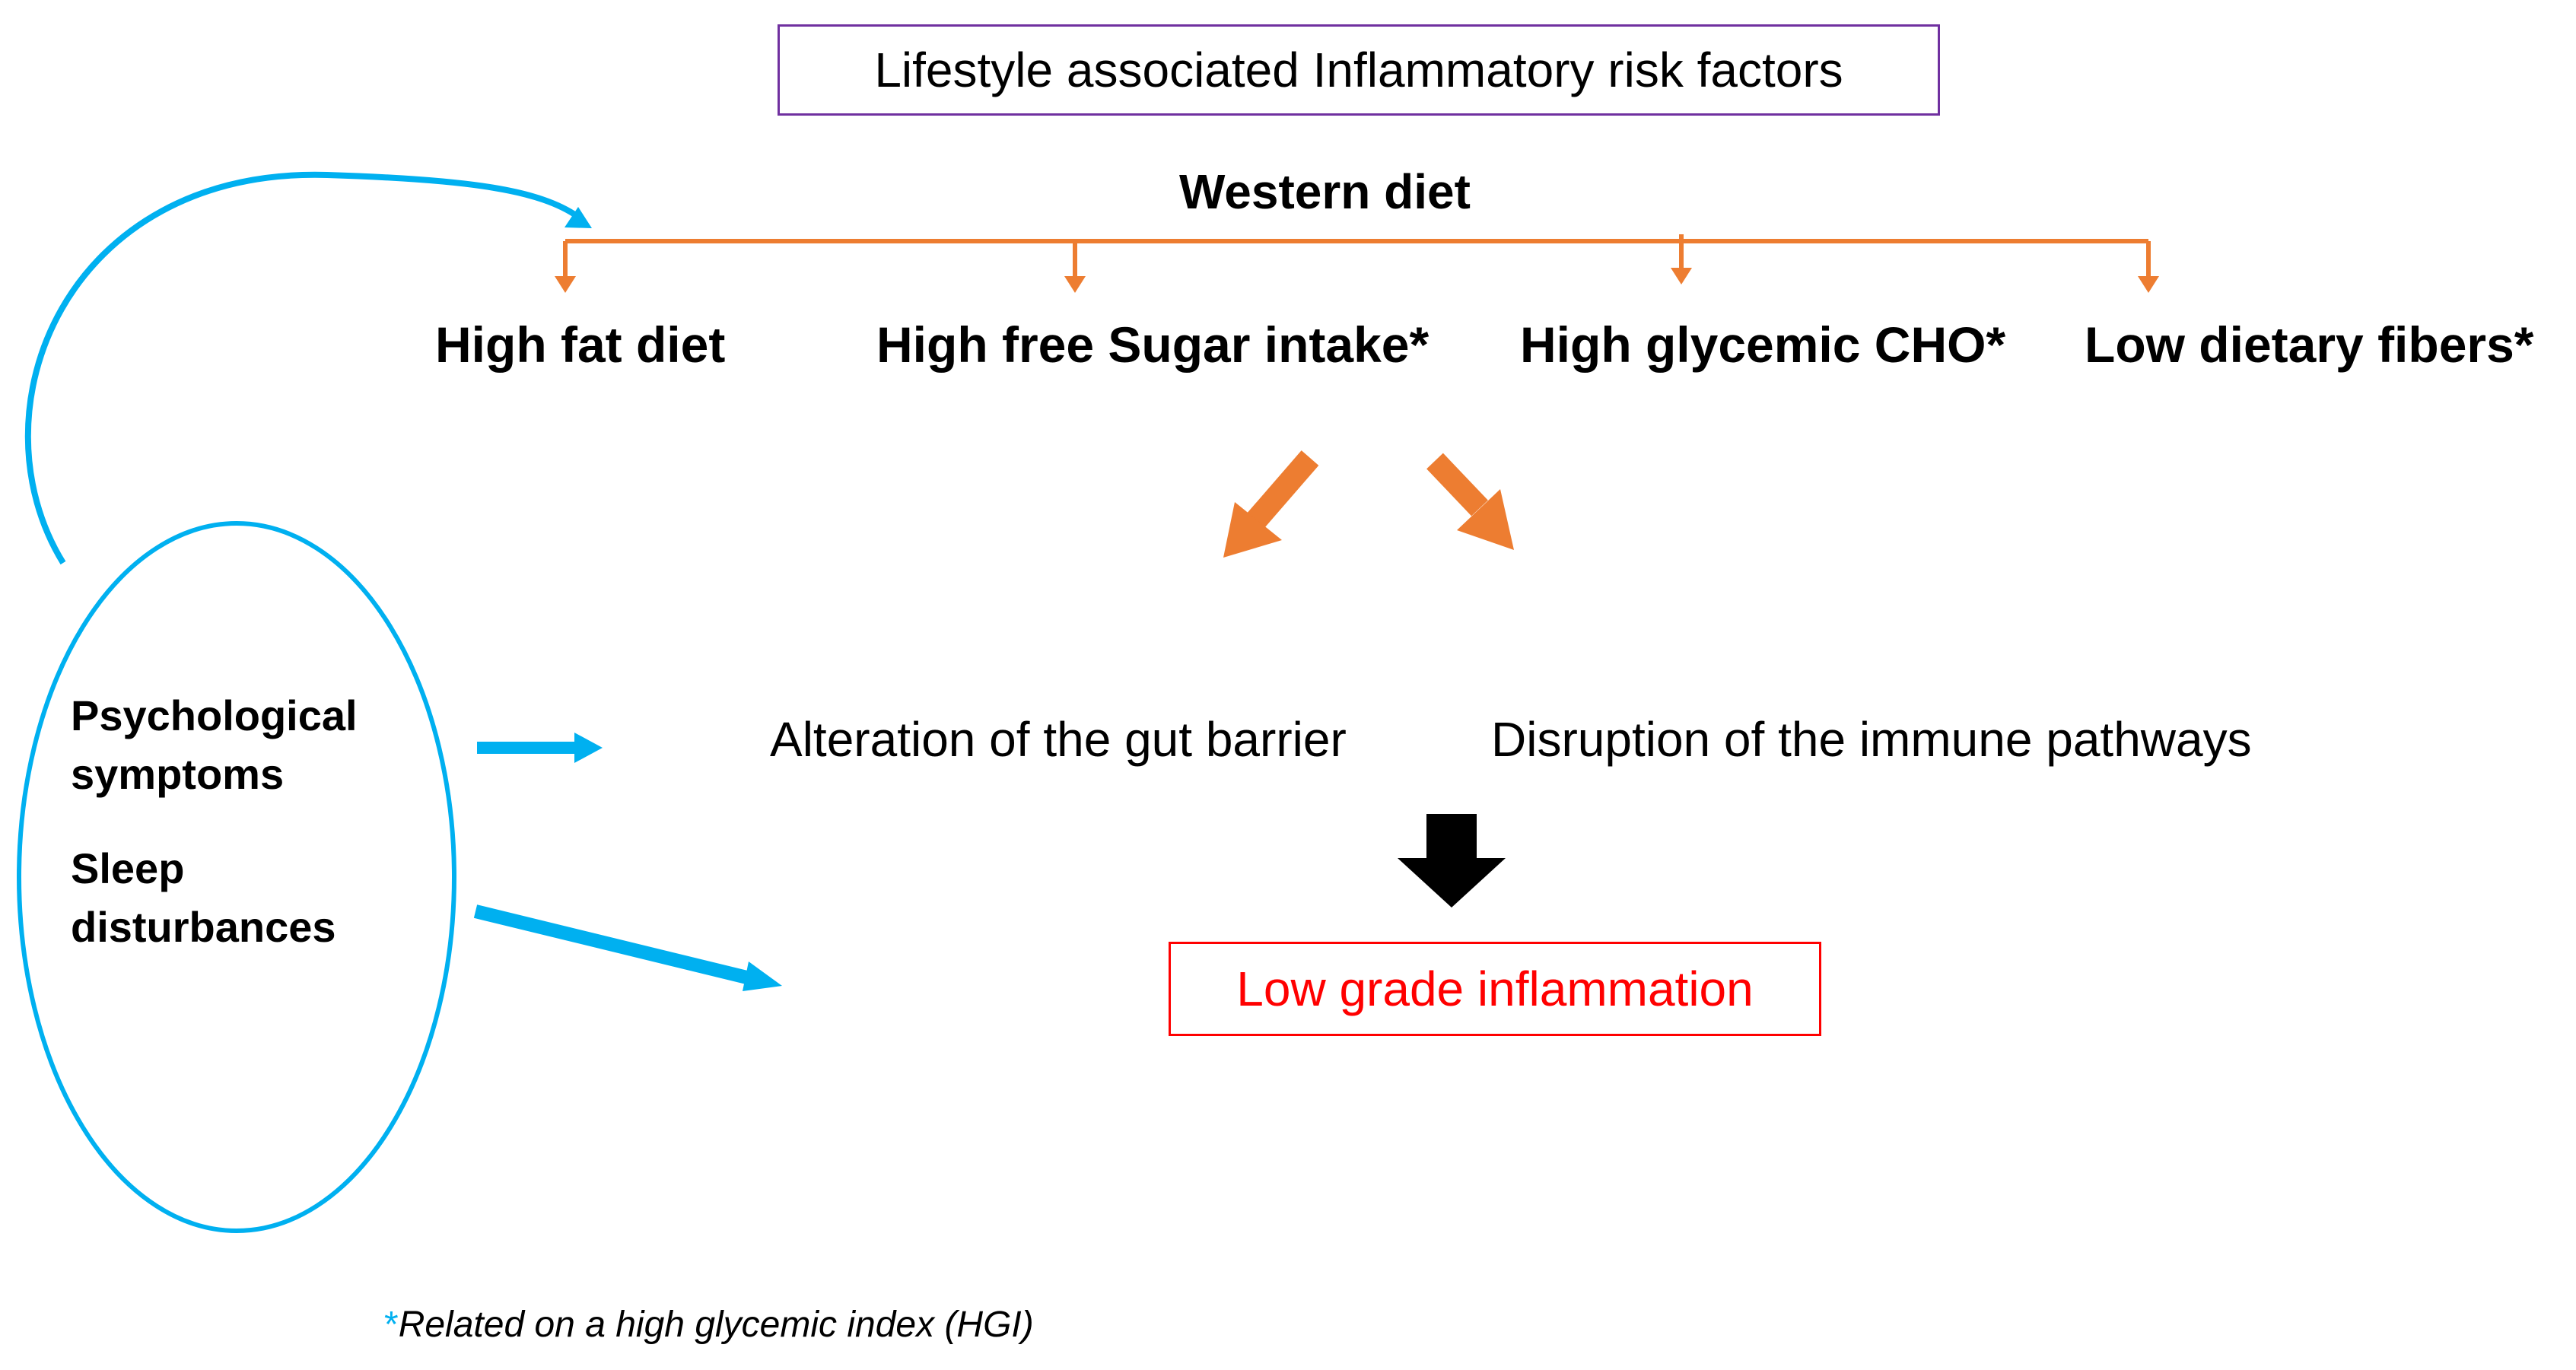  I want to click on outcome-text: Low grade inflammation, so click(1495, 989).